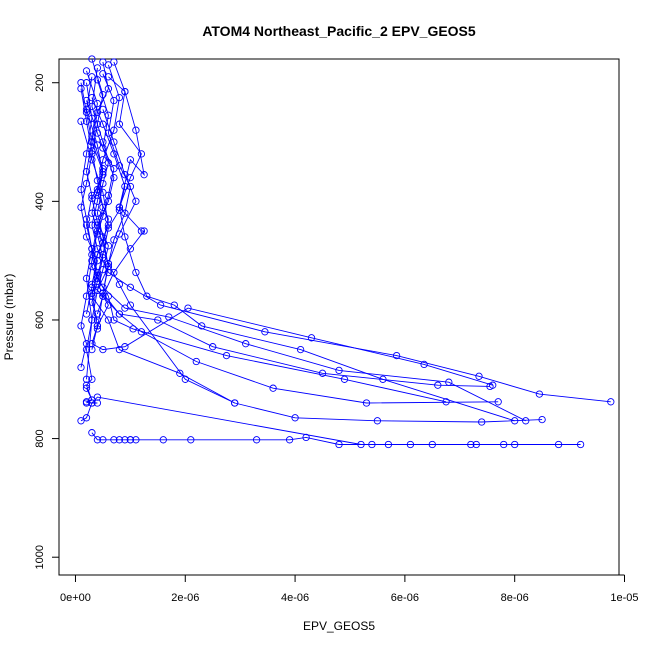  What do you see at coordinates (339, 31) in the screenshot?
I see `chart-title: ATOM4 Northeast_Pacific_2 EPV_GEOS5` at bounding box center [339, 31].